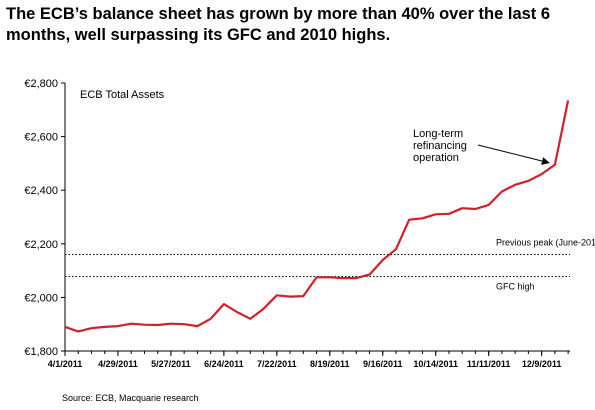 This screenshot has width=595, height=410. I want to click on x-tick-label: 11/11/2011, so click(489, 364).